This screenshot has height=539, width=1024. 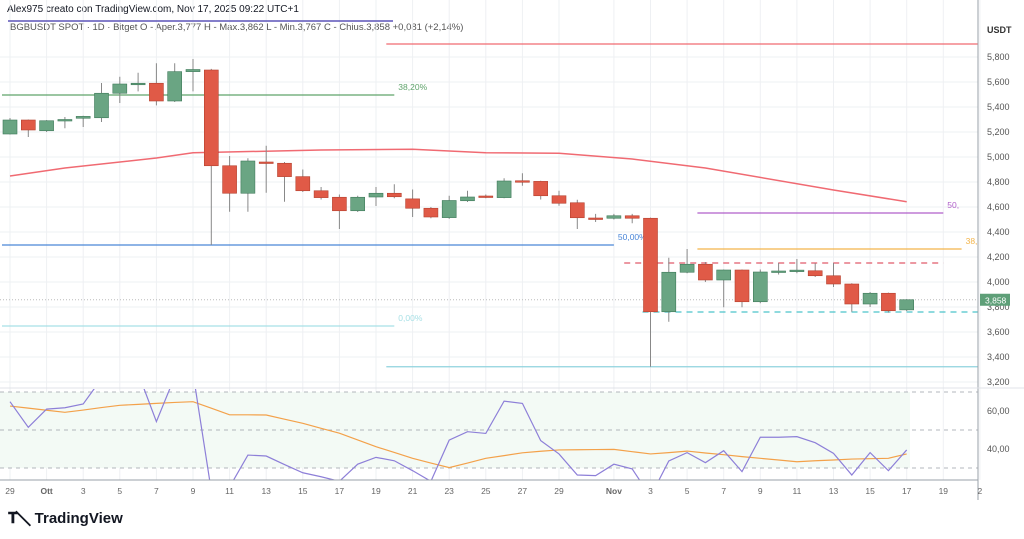 I want to click on time-tick-label: 23, so click(x=449, y=491).